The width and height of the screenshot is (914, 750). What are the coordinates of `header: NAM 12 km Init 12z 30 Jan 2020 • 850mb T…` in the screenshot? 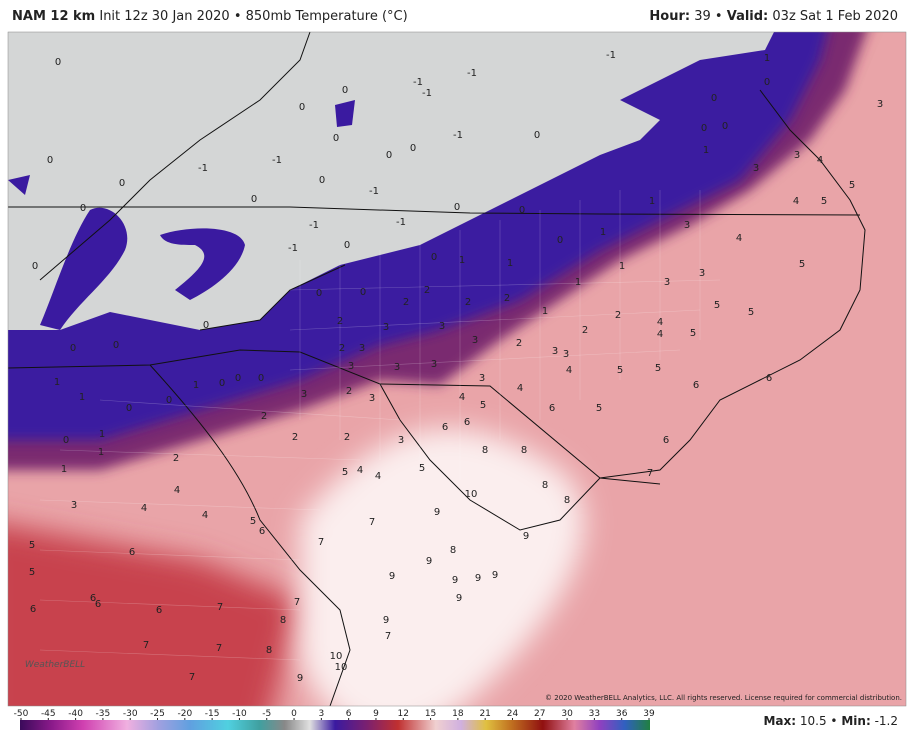 It's located at (457, 16).